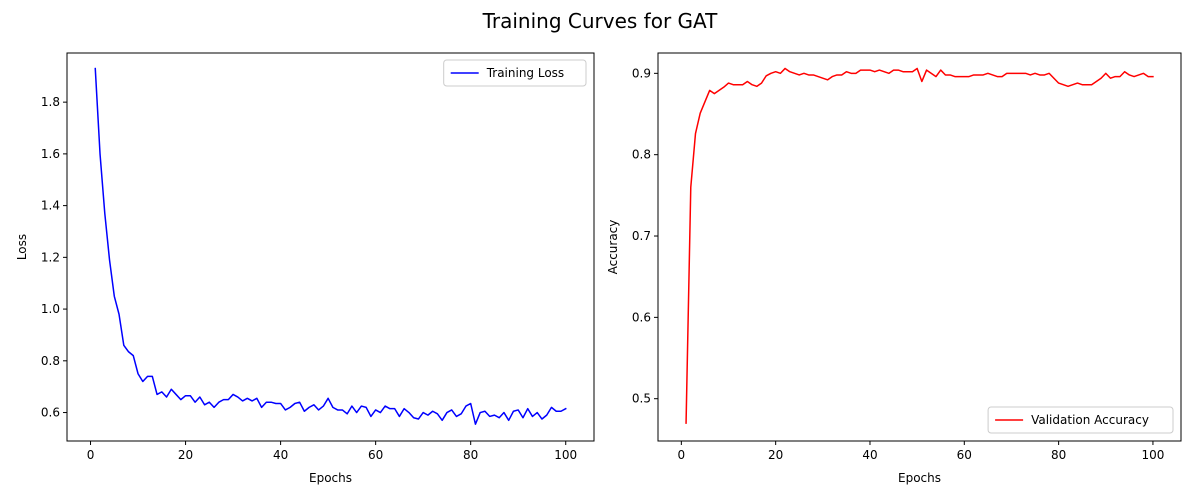 Image resolution: width=1200 pixels, height=500 pixels. What do you see at coordinates (641, 73) in the screenshot?
I see `accuracy-y-tick-label: 0.9` at bounding box center [641, 73].